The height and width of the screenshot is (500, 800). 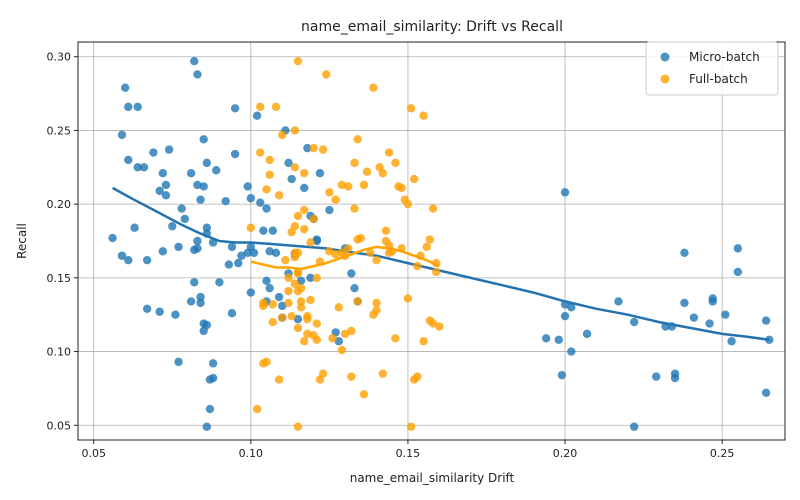 What do you see at coordinates (59, 352) in the screenshot?
I see `y-tick-label: 0.10` at bounding box center [59, 352].